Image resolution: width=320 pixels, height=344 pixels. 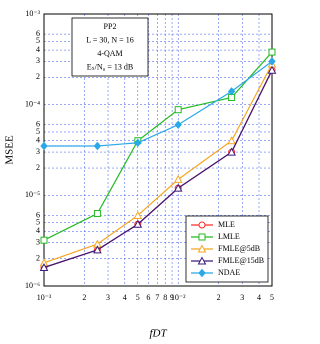 I want to click on annotation-box, so click(x=110, y=47).